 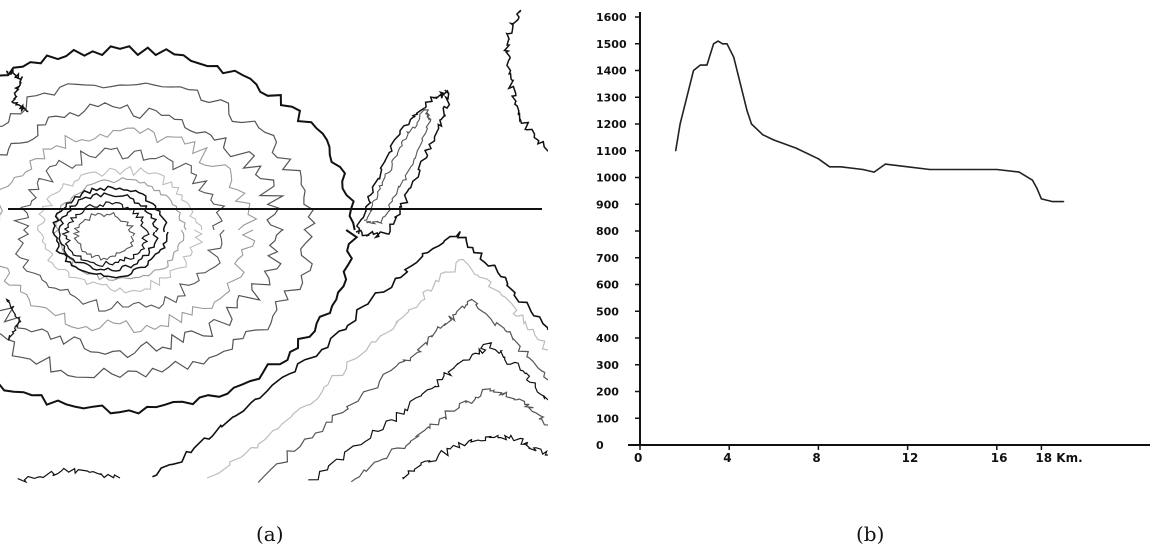 I want to click on x-tick-label: 18 Km., so click(x=1058, y=458).